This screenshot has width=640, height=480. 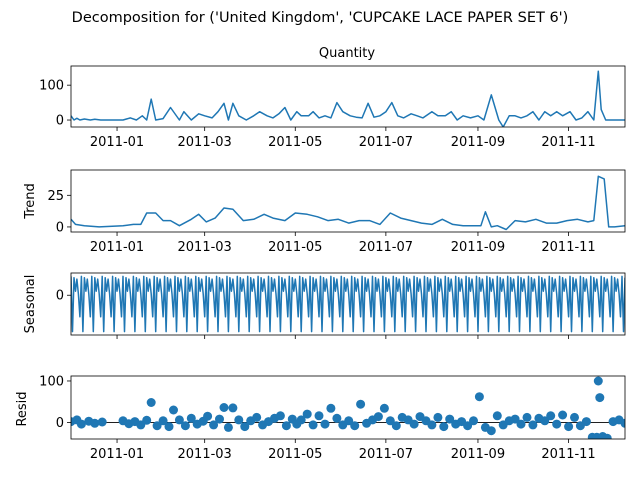 What do you see at coordinates (60, 423) in the screenshot?
I see `resid-ytick-label: 0` at bounding box center [60, 423].